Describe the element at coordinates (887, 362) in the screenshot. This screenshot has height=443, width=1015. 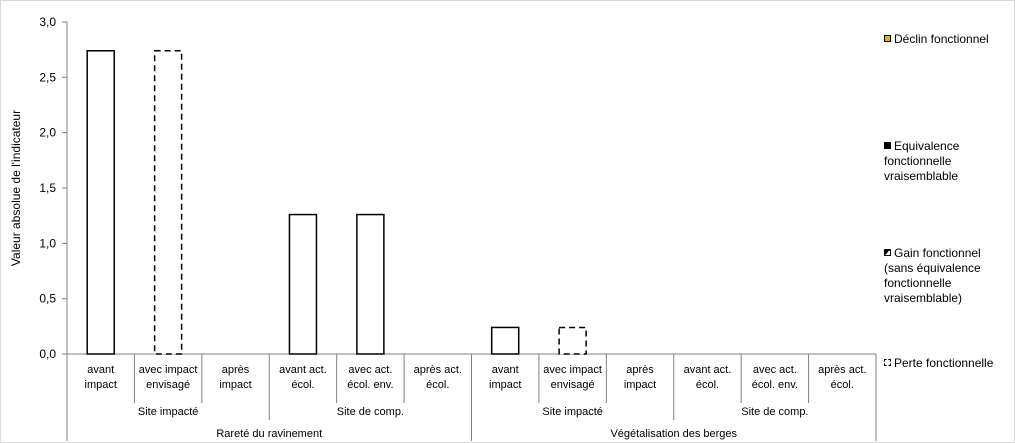
I see `loss-icon` at that location.